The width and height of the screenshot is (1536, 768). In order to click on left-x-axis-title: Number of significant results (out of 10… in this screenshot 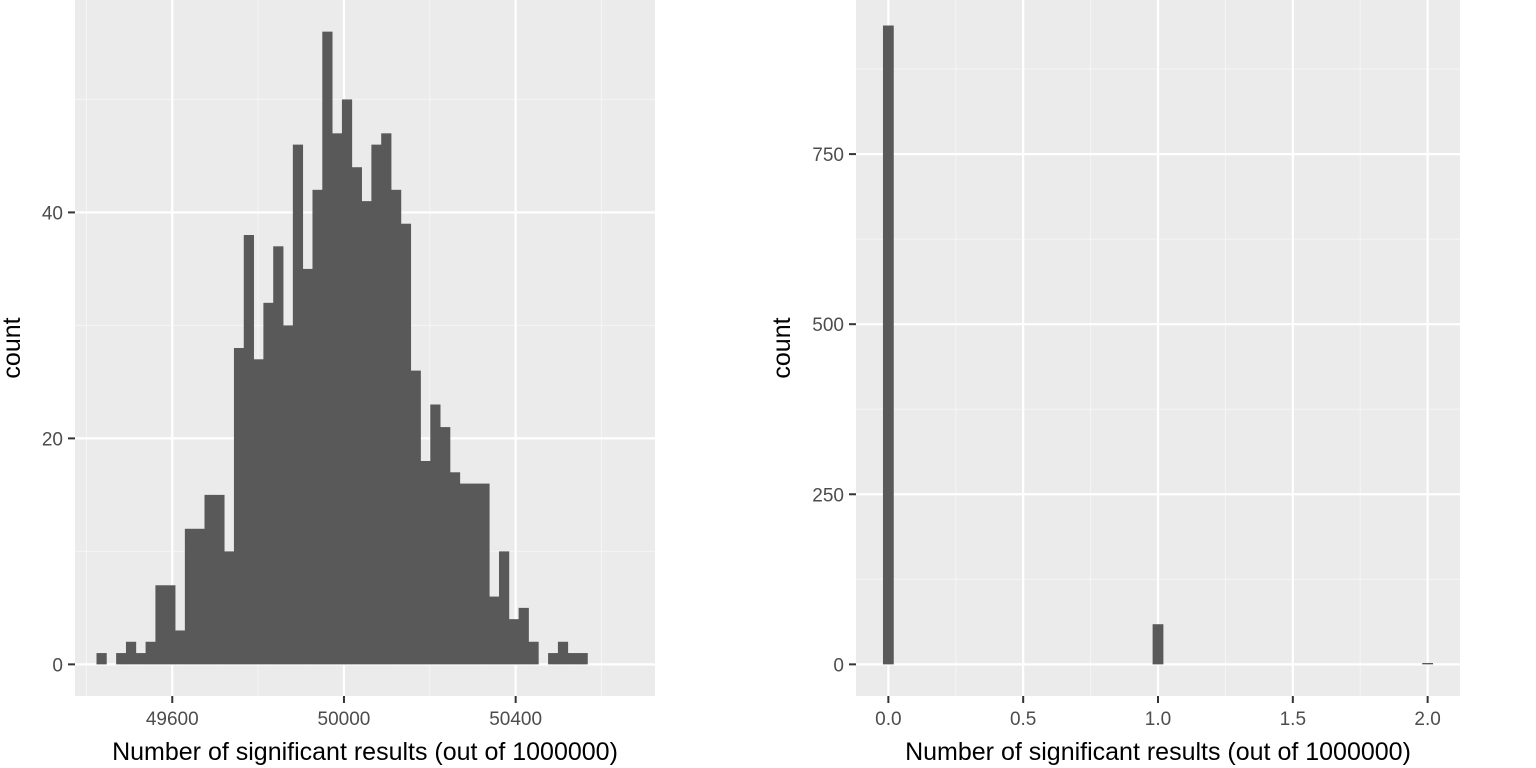, I will do `click(365, 752)`.